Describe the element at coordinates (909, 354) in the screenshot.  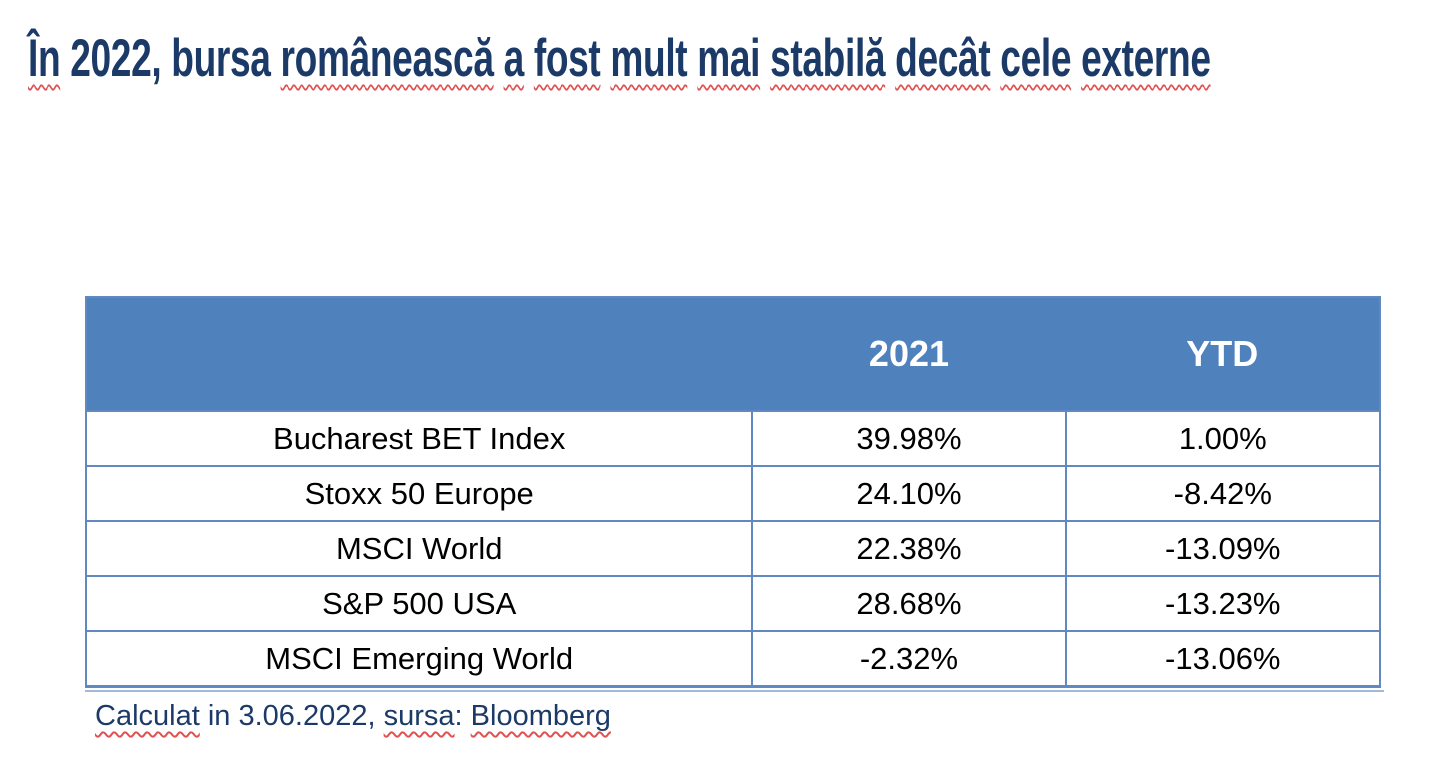
I see `table-header-2021: 2021` at that location.